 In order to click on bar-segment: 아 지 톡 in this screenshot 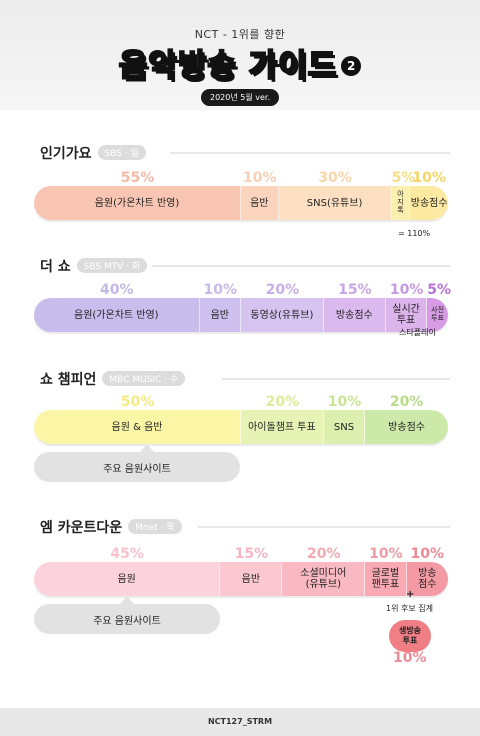, I will do `click(401, 203)`.